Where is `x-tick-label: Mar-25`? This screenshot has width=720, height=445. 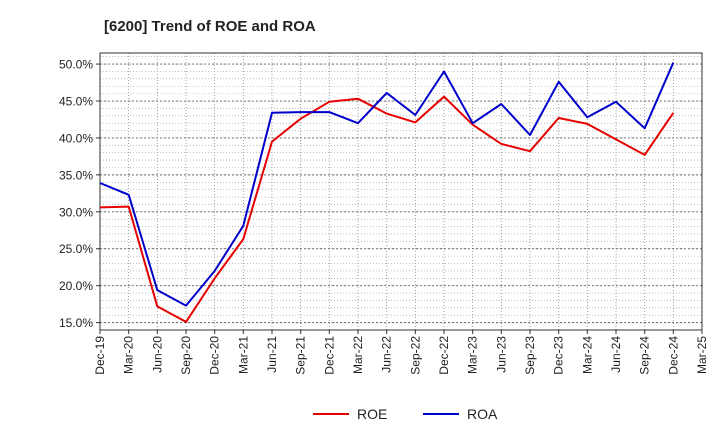
x-tick-label: Mar-25 is located at coordinates (702, 355).